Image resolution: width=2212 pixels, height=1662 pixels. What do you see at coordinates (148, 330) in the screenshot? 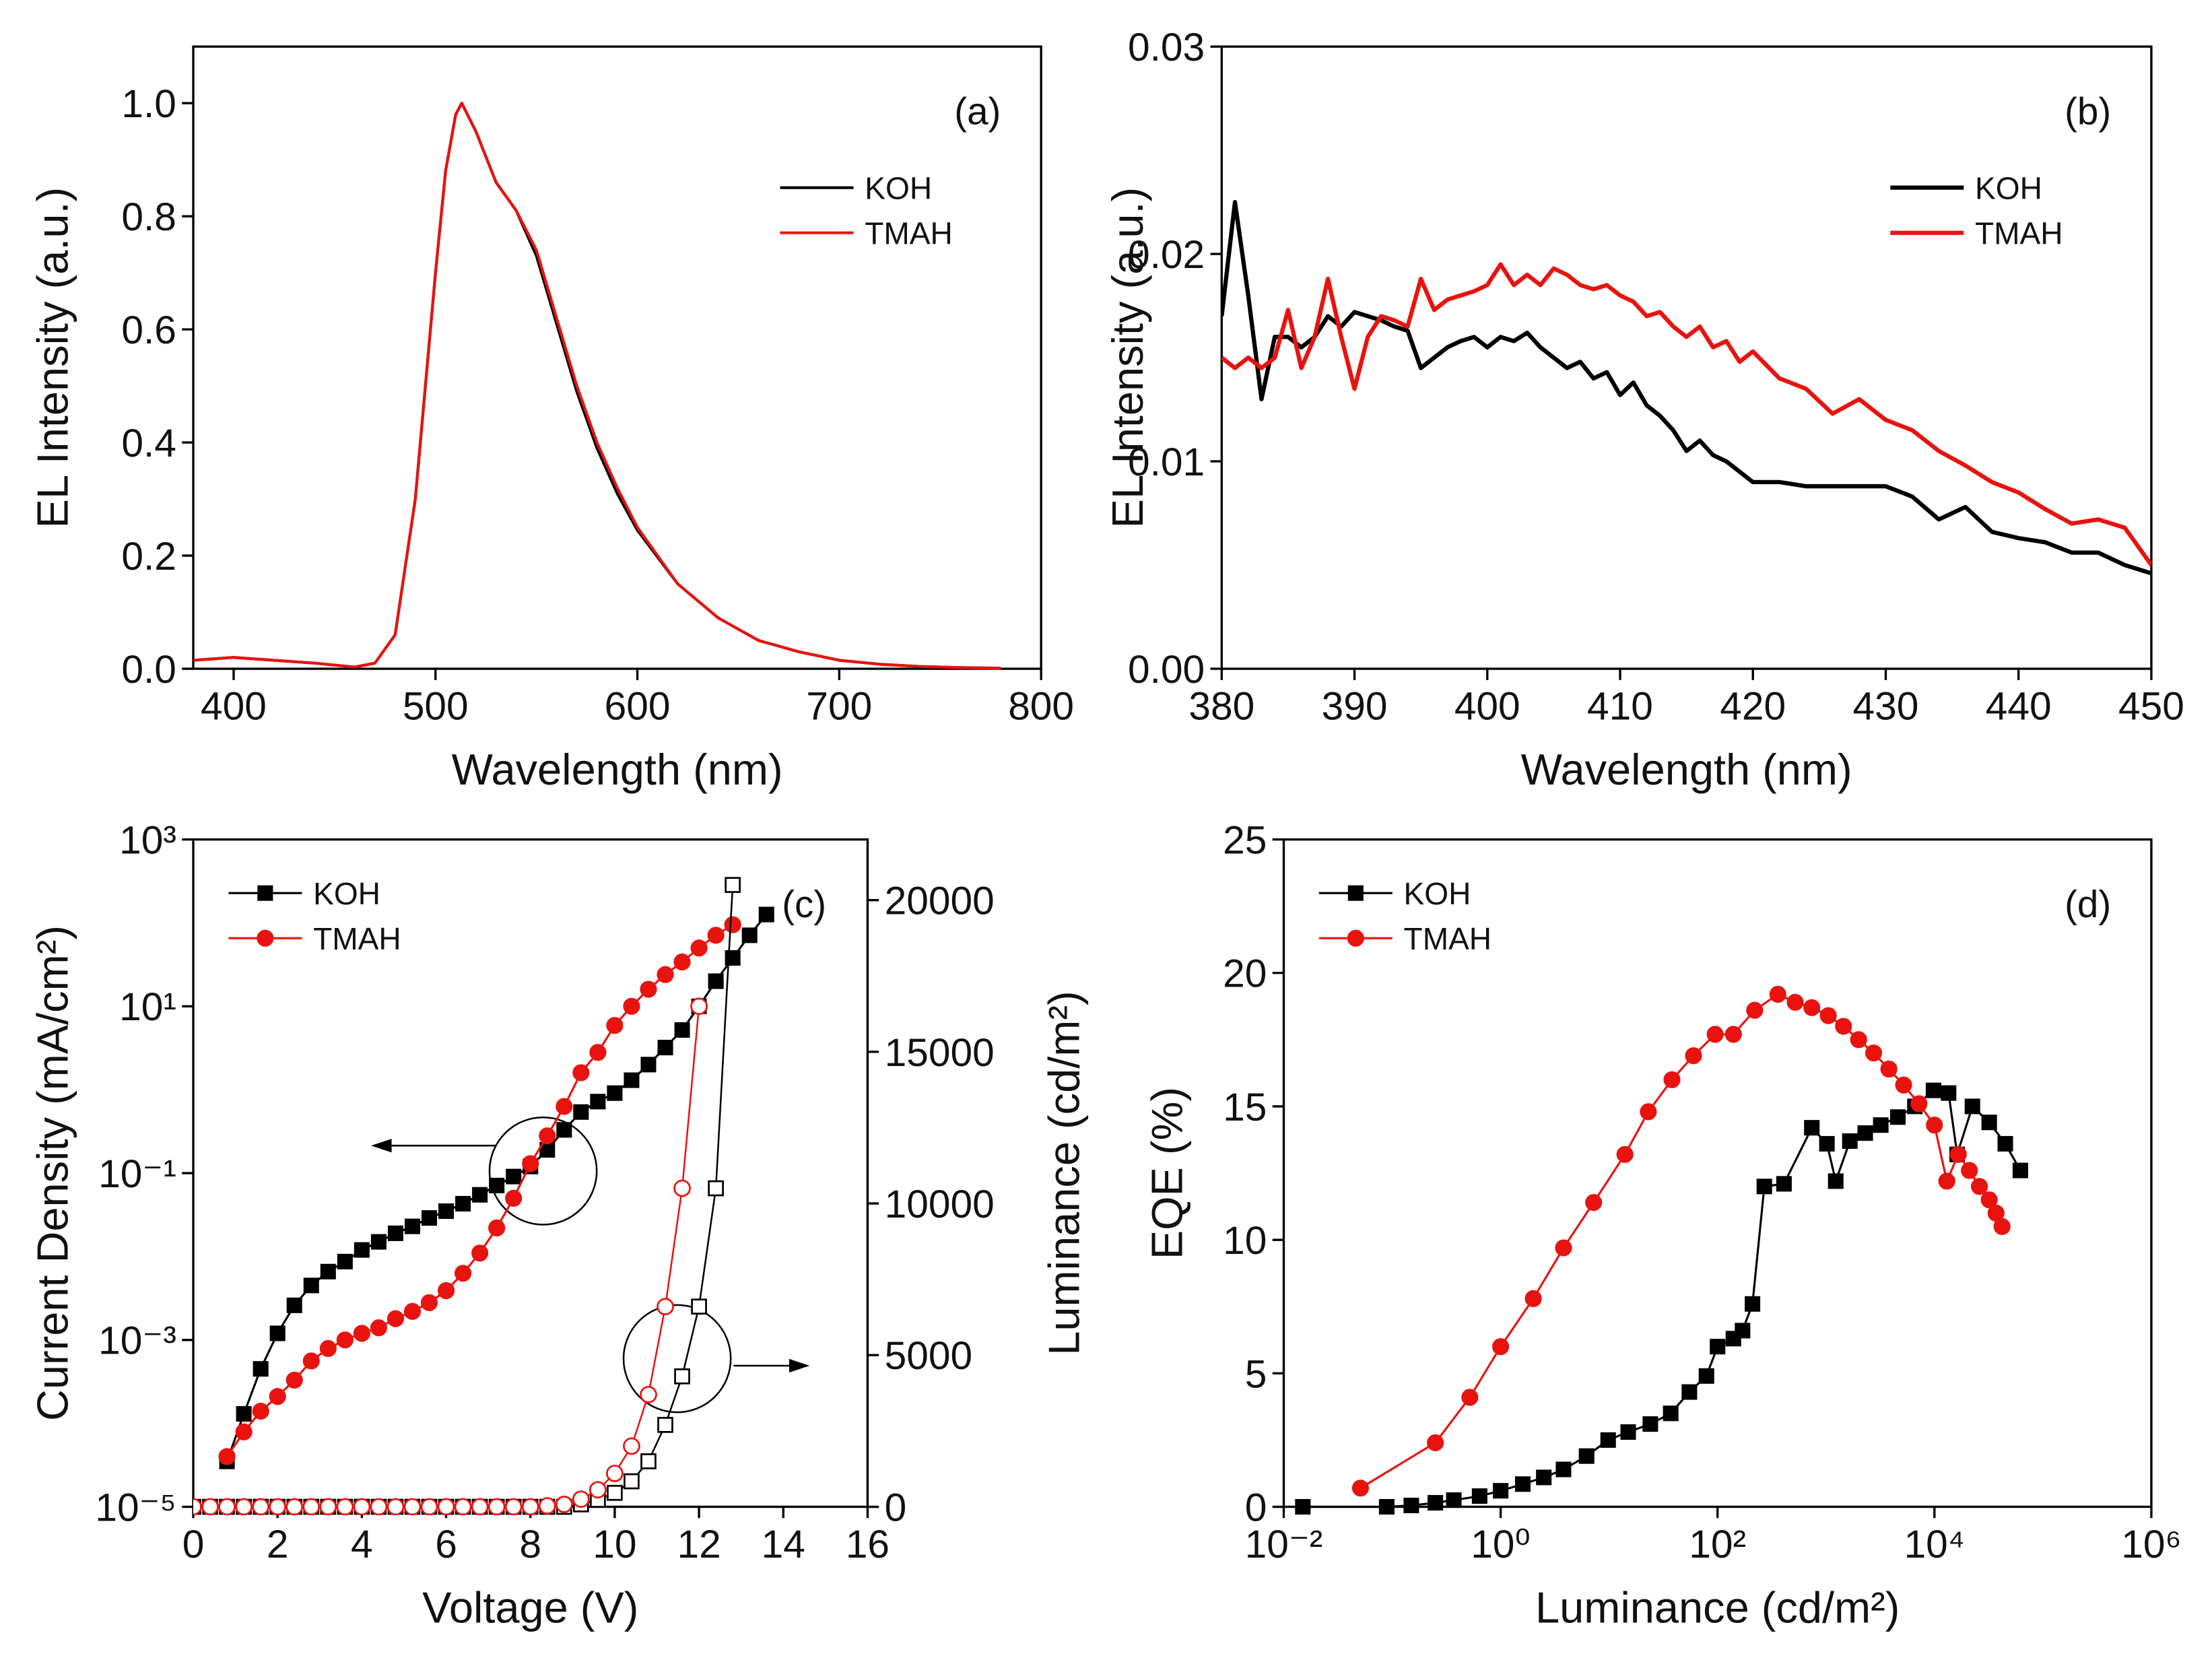
I see `y-tick-label: 0.6` at bounding box center [148, 330].